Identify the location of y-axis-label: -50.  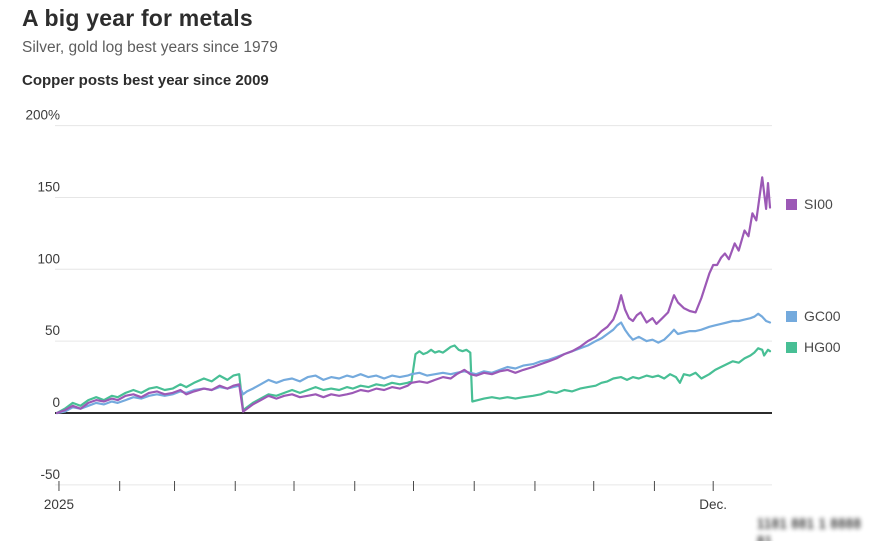
(50, 474).